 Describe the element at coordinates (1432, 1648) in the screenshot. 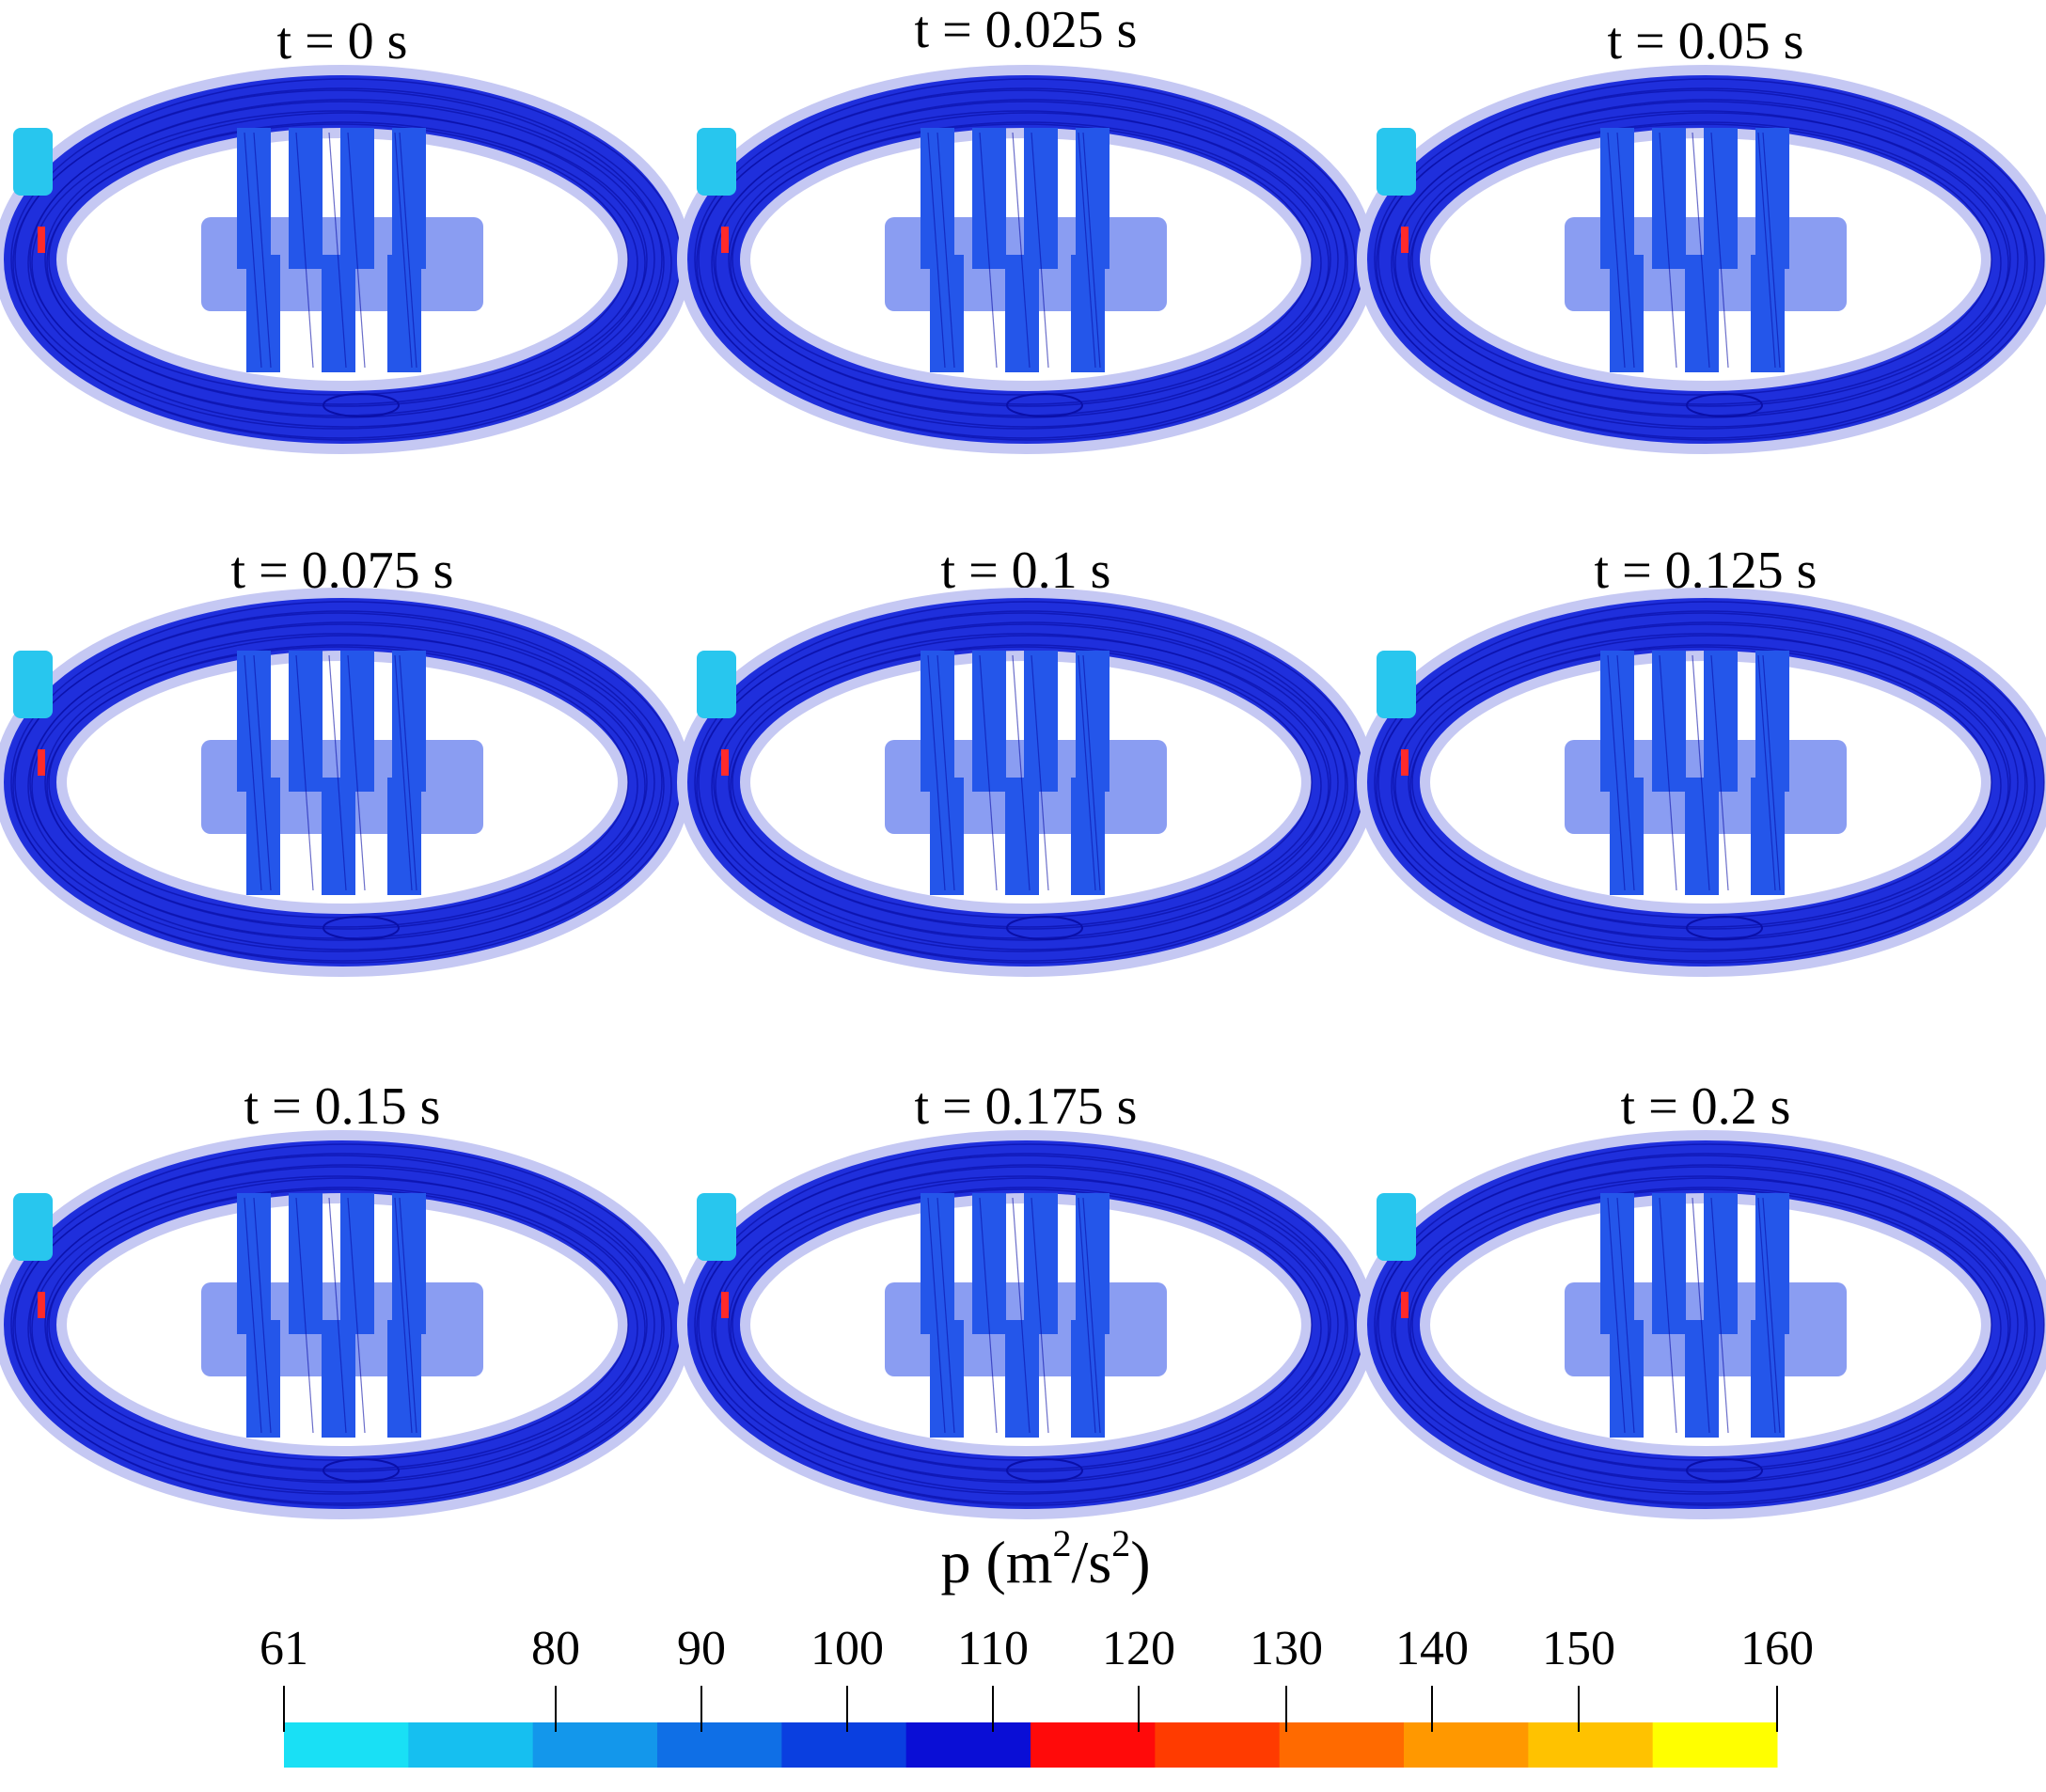

I see `tick-label: 140` at that location.